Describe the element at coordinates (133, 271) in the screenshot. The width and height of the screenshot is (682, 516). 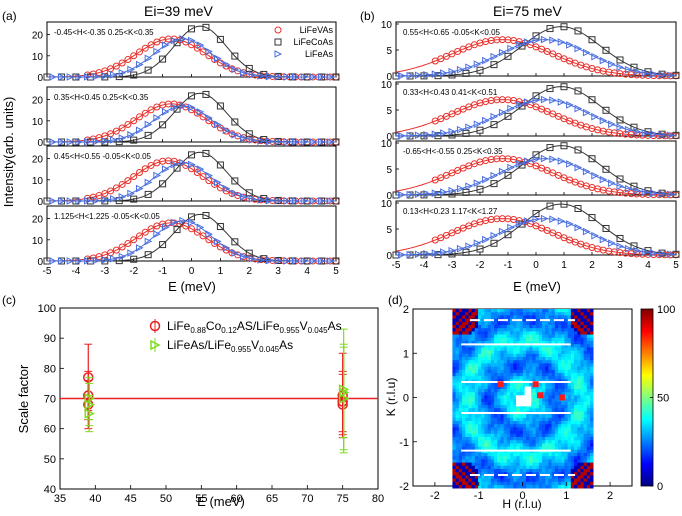
I see `x-tick-label: -2` at that location.